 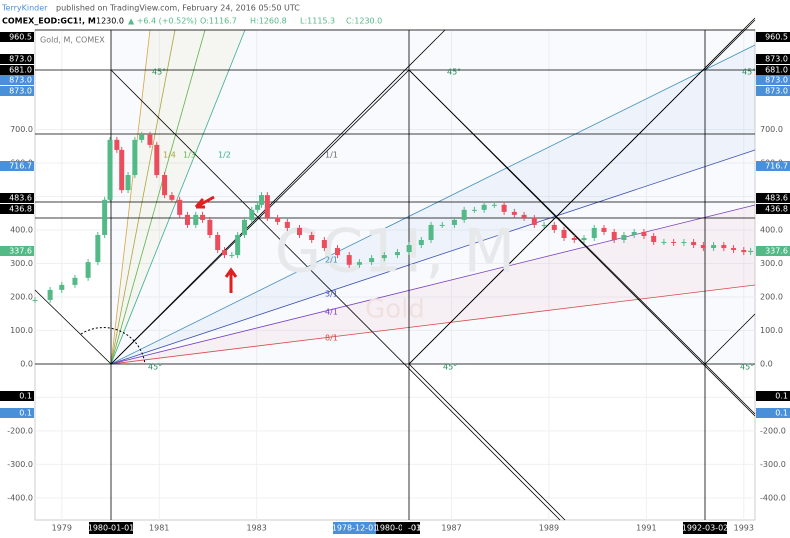 I want to click on fan-label: 3/1, so click(x=331, y=294).